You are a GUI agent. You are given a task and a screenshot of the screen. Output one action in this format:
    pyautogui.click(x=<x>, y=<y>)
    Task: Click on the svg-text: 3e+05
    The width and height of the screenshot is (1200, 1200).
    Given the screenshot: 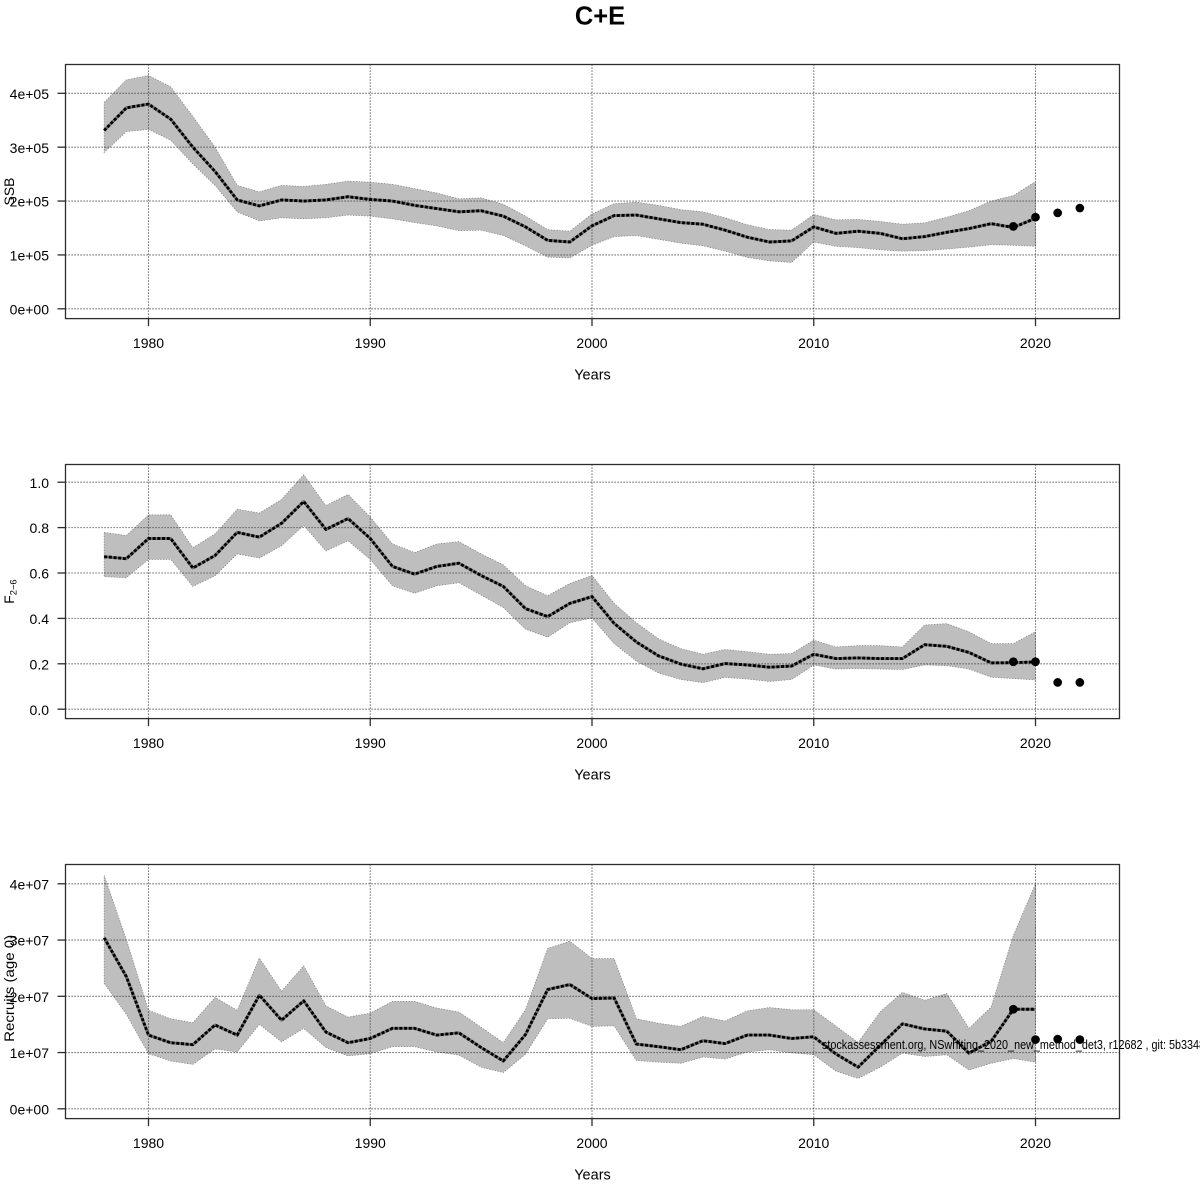 What is the action you would take?
    pyautogui.click(x=30, y=148)
    